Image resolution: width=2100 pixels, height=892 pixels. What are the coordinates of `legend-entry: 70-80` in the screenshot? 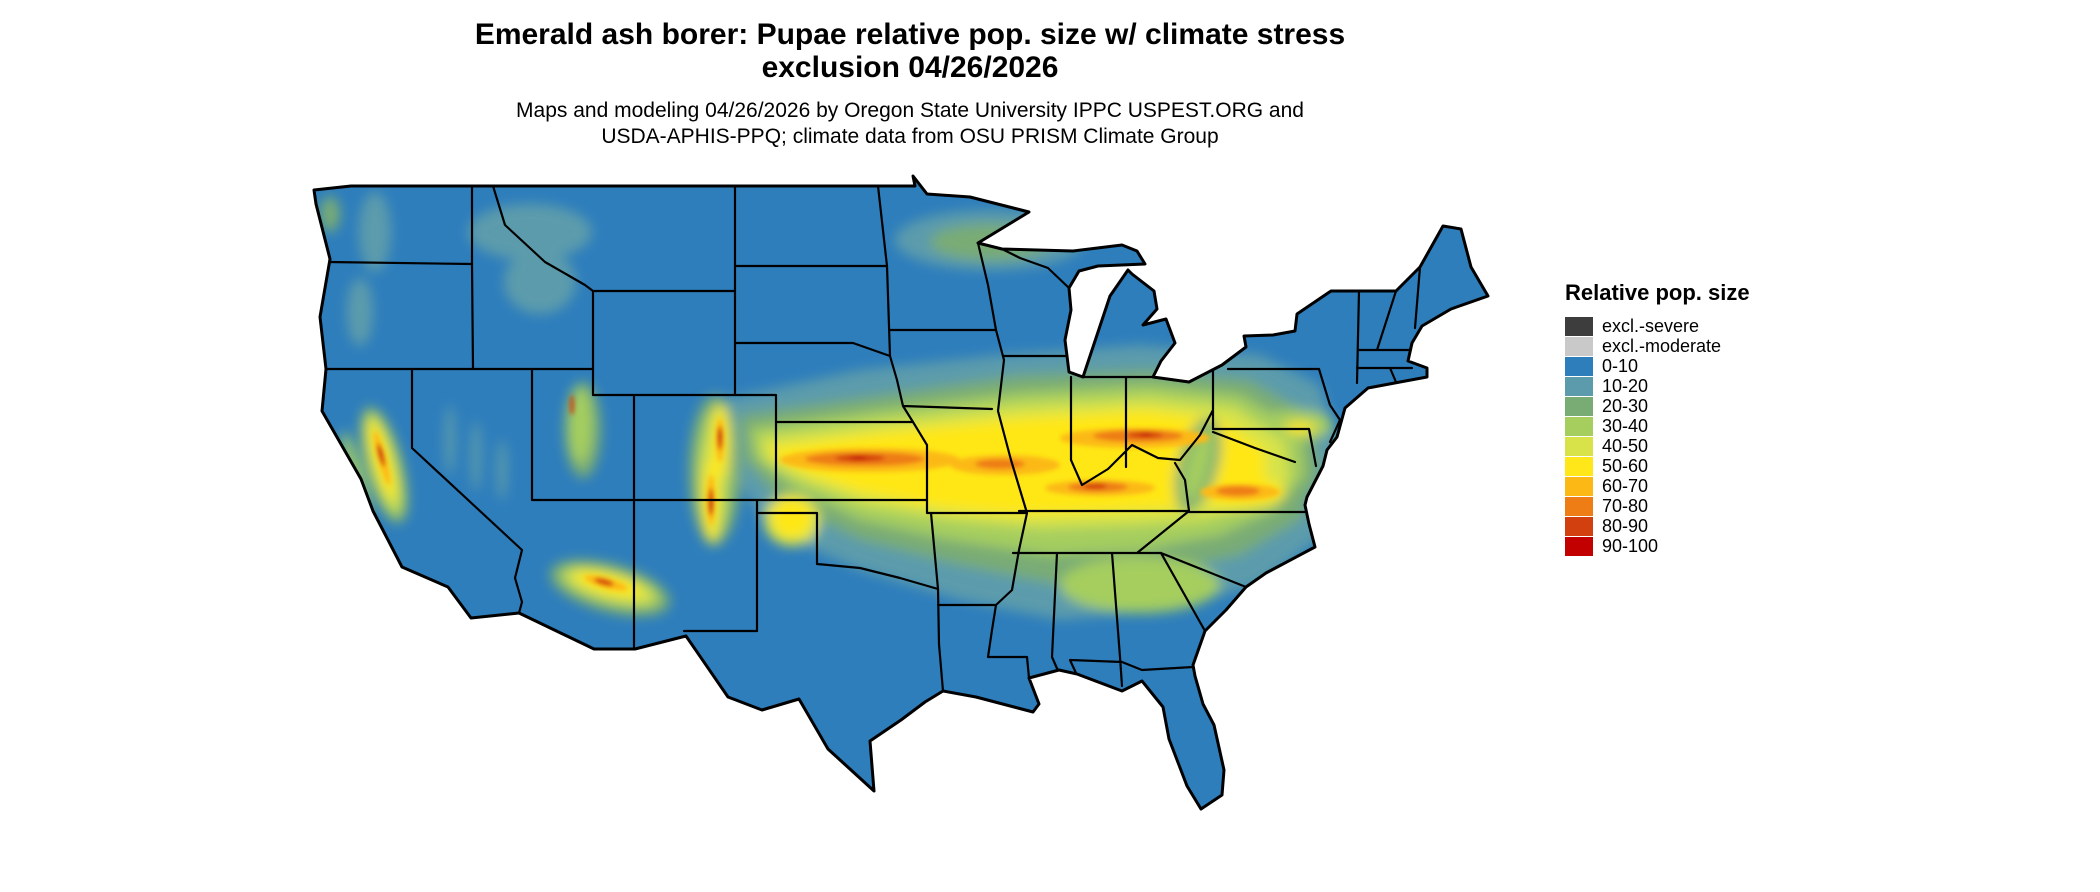 It's located at (1657, 506).